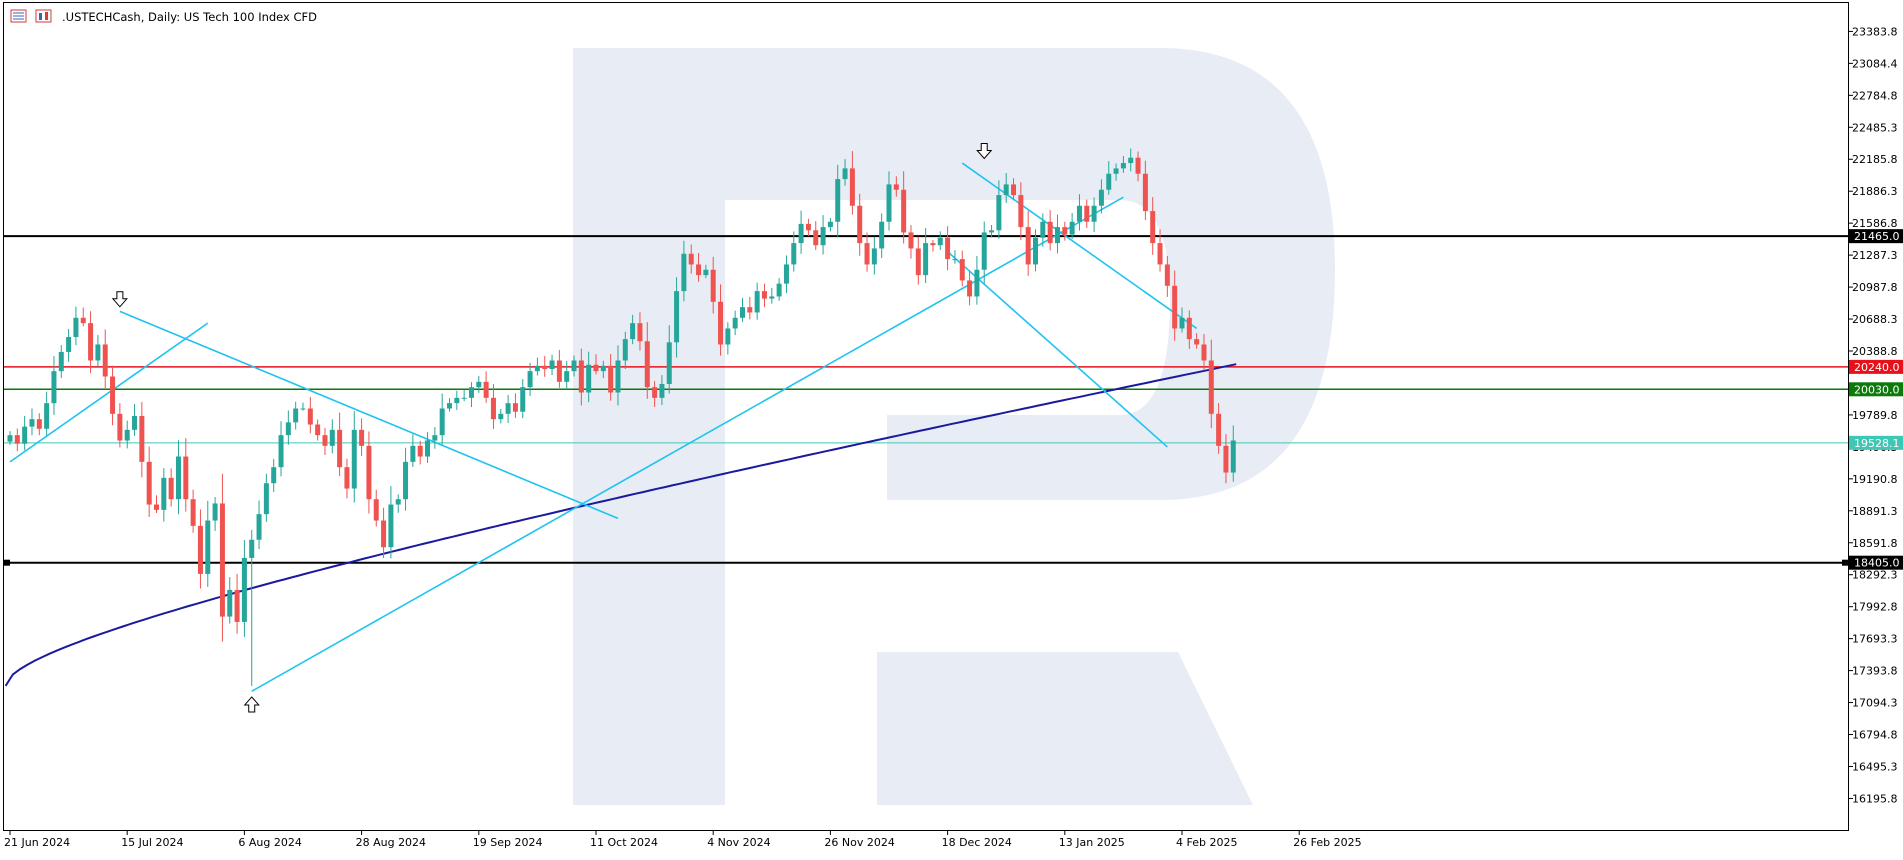  What do you see at coordinates (18, 16) in the screenshot?
I see `symbol-list-icon` at bounding box center [18, 16].